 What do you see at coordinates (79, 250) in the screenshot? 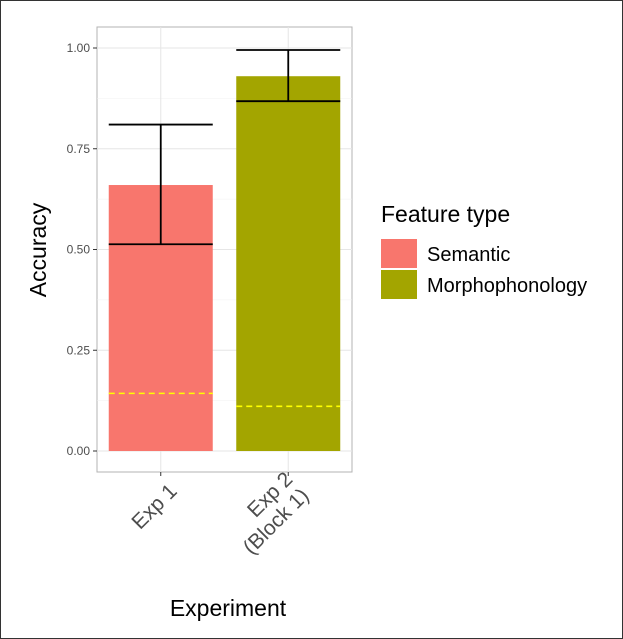
I see `y-tick-label: 0.50` at bounding box center [79, 250].